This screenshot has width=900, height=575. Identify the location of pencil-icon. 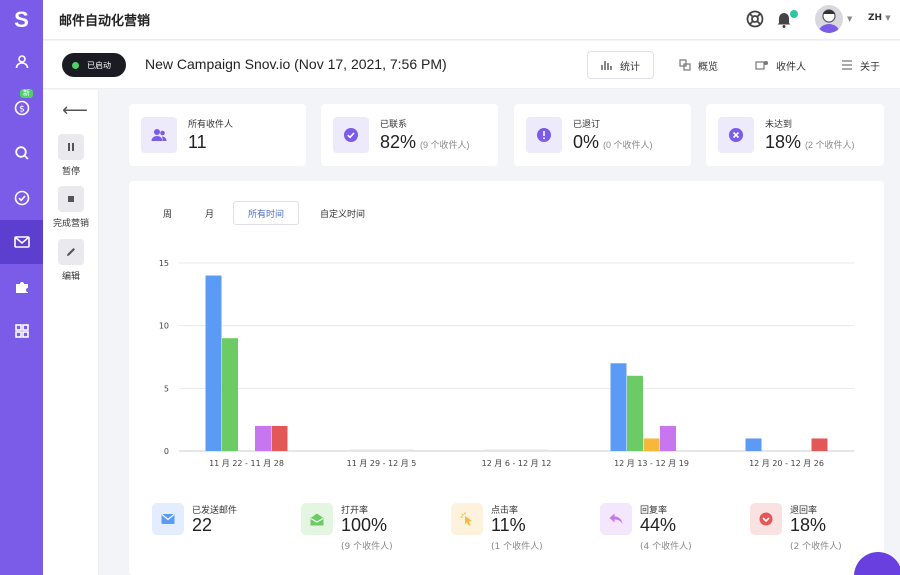
(71, 252).